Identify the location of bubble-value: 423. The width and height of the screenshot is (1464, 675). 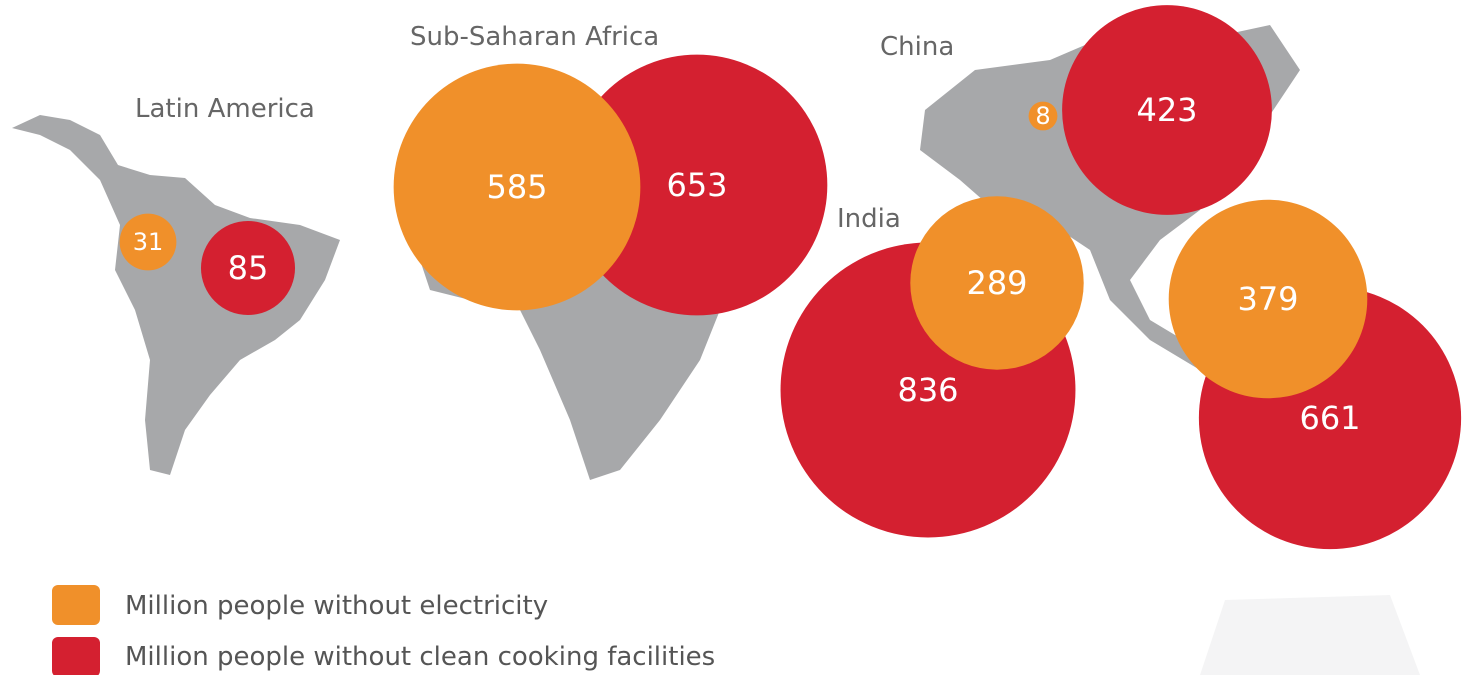
(1166, 110).